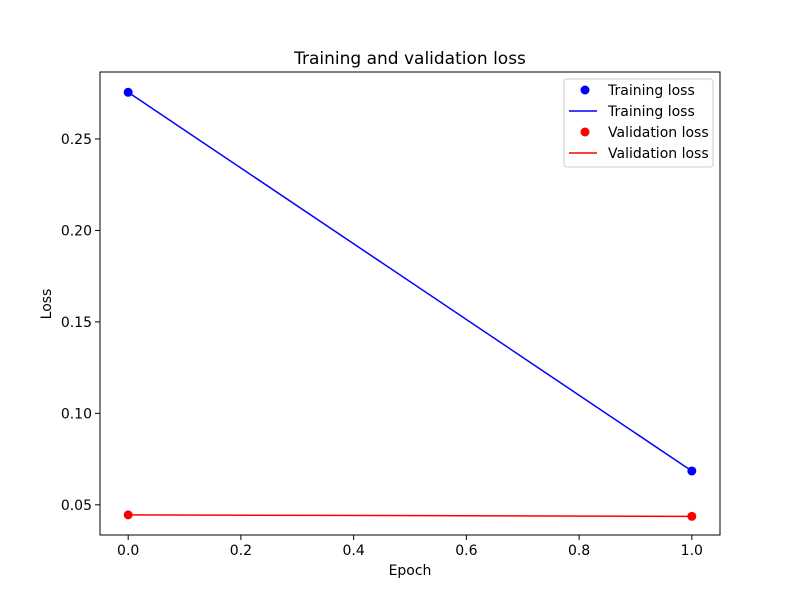 The width and height of the screenshot is (800, 600). I want to click on legend-box, so click(638, 123).